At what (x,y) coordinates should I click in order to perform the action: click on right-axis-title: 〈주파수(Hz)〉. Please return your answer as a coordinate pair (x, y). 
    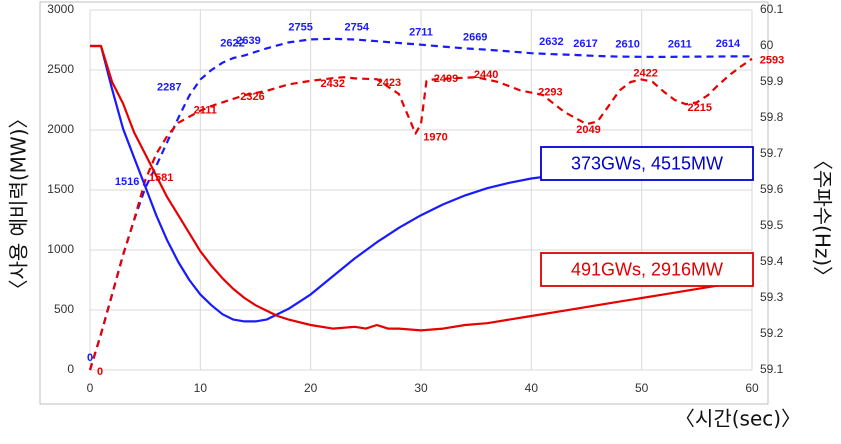
    Looking at the image, I should click on (823, 218).